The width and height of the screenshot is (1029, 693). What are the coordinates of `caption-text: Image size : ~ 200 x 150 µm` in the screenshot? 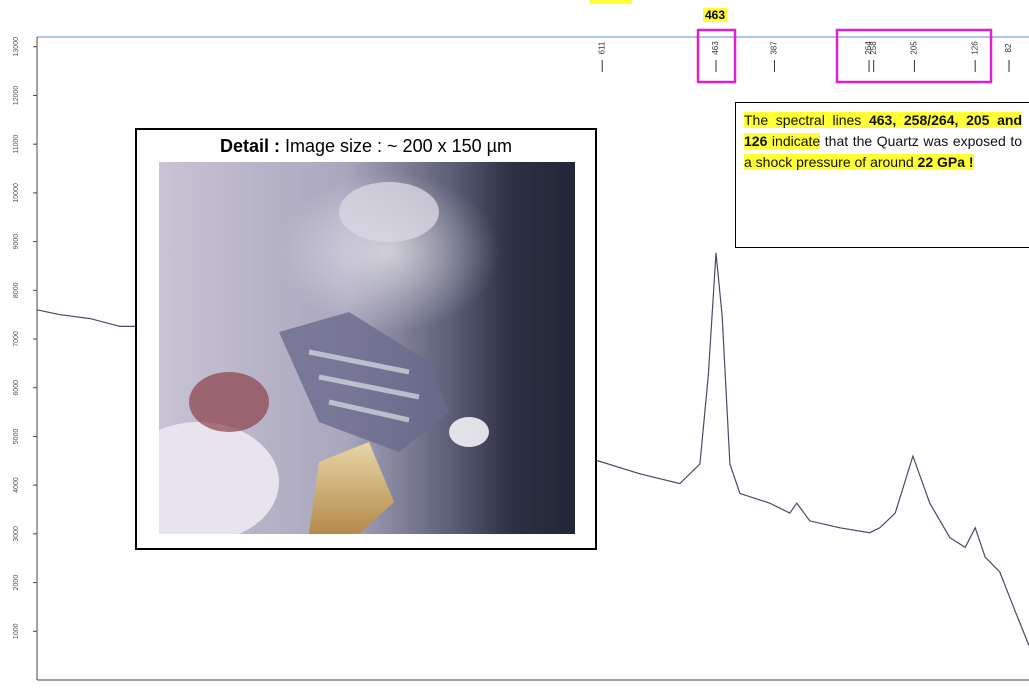 It's located at (396, 146).